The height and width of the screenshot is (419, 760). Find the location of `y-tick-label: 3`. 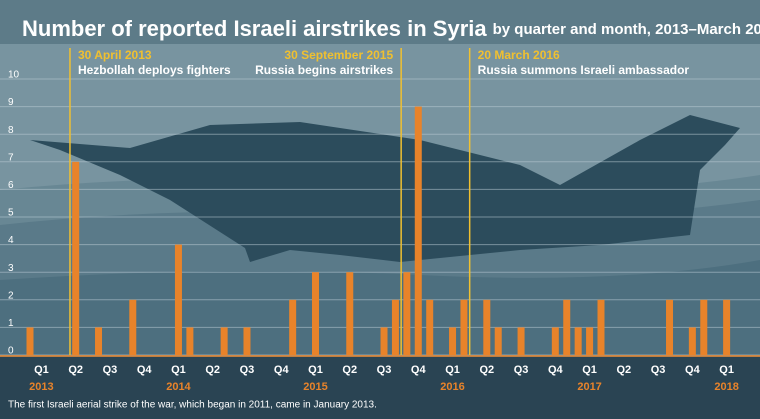

y-tick-label: 3 is located at coordinates (11, 268).